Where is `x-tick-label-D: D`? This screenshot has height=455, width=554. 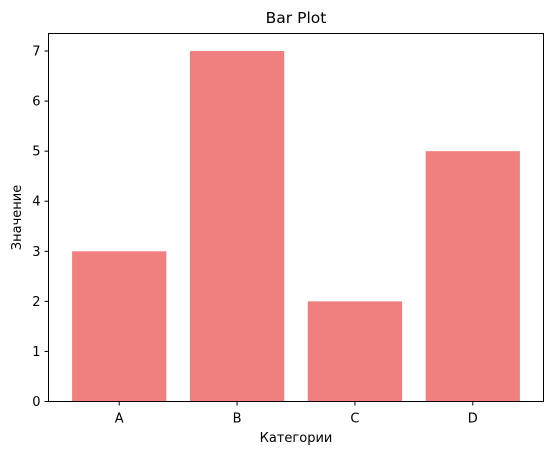 x-tick-label-D: D is located at coordinates (473, 419).